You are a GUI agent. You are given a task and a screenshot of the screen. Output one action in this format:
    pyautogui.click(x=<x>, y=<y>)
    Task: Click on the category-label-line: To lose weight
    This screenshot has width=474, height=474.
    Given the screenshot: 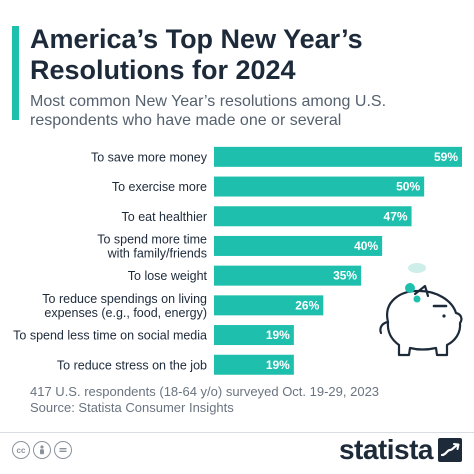 What is the action you would take?
    pyautogui.click(x=168, y=276)
    